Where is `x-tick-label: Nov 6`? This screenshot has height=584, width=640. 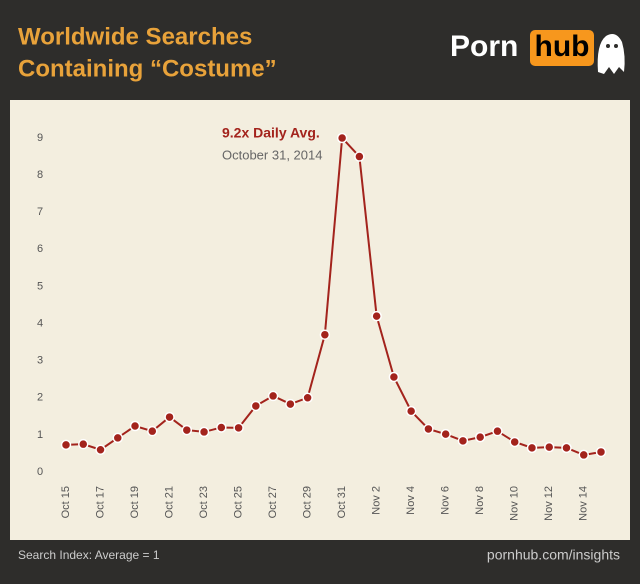 x-tick-label: Nov 6 is located at coordinates (446, 500).